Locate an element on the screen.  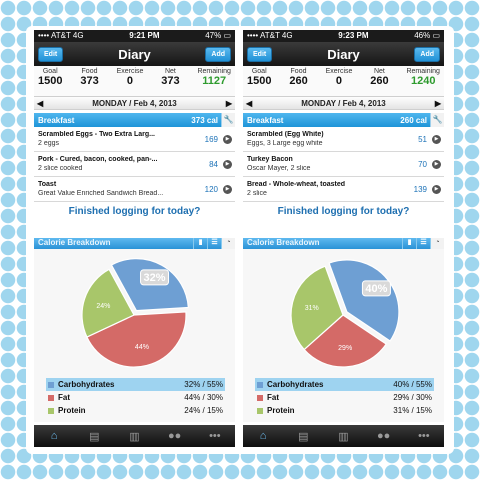
pie-label-protein: 31% is located at coordinates (312, 308).